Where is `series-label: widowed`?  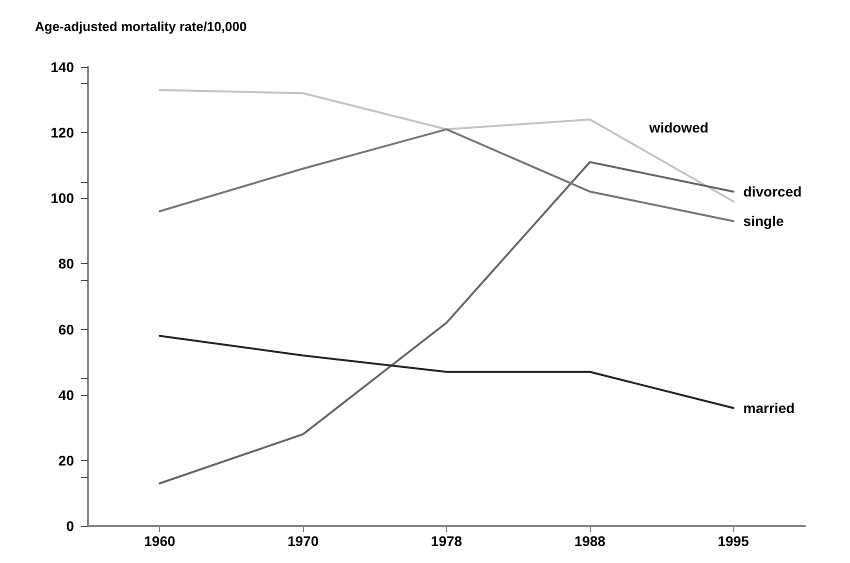
series-label: widowed is located at coordinates (678, 127).